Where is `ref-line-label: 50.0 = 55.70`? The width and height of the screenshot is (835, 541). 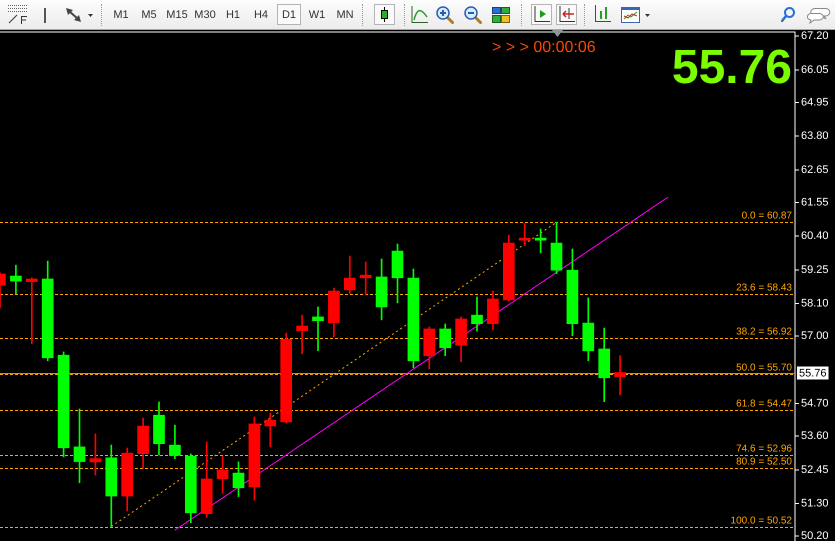 ref-line-label: 50.0 = 55.70 is located at coordinates (764, 368).